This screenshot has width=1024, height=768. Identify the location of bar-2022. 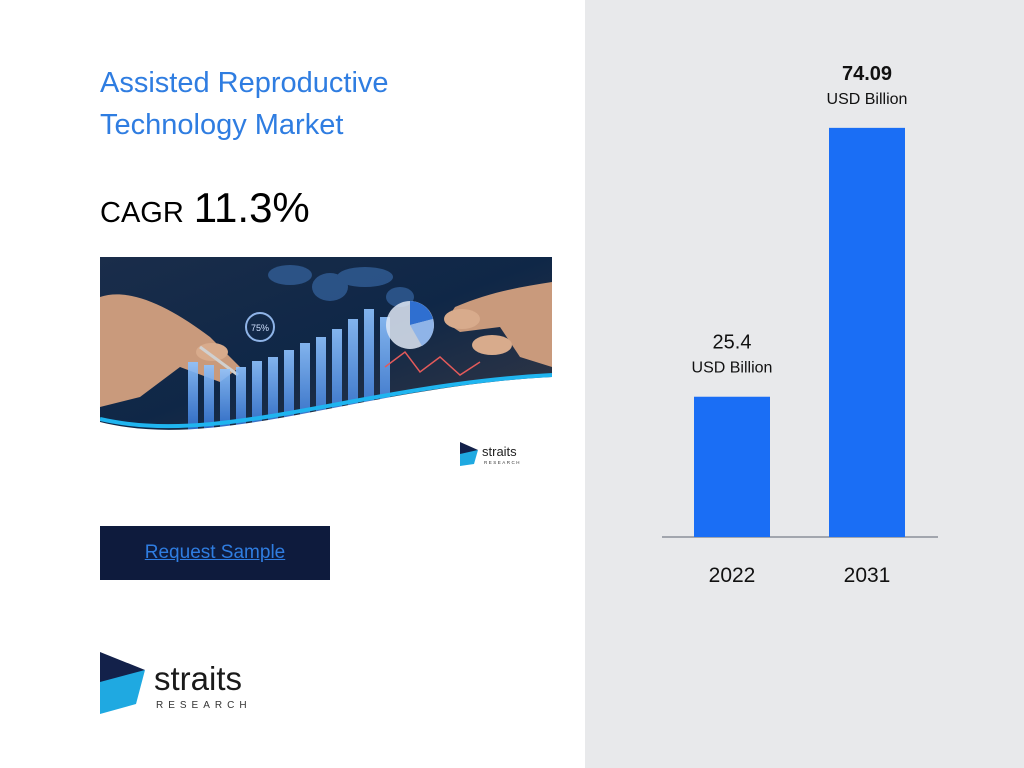
(732, 466).